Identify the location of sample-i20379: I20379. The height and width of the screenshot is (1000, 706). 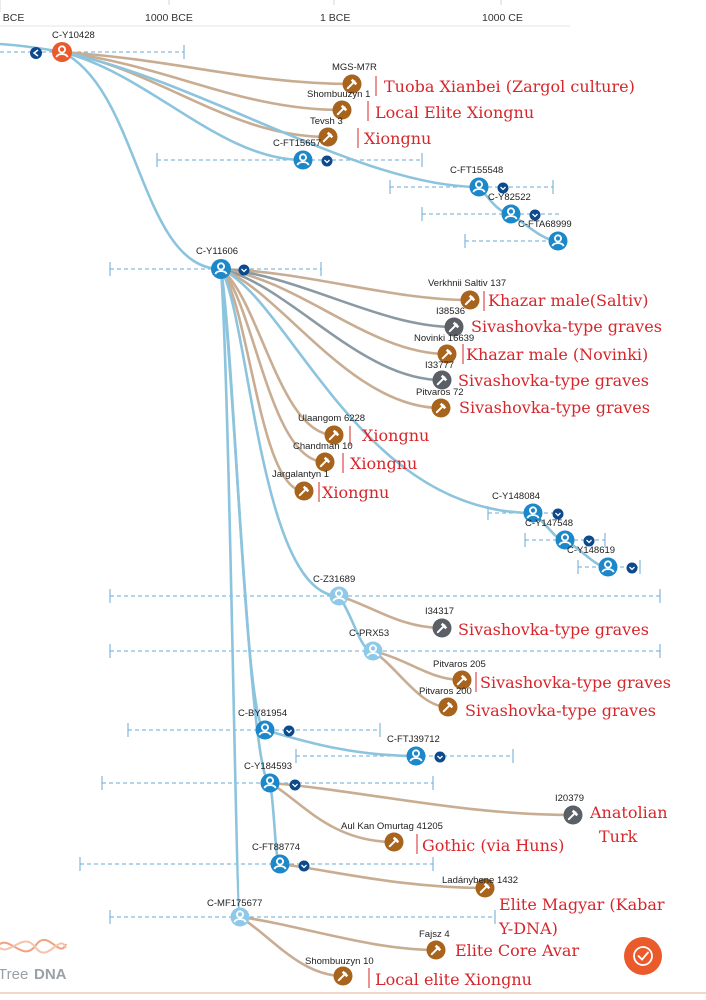
(569, 809).